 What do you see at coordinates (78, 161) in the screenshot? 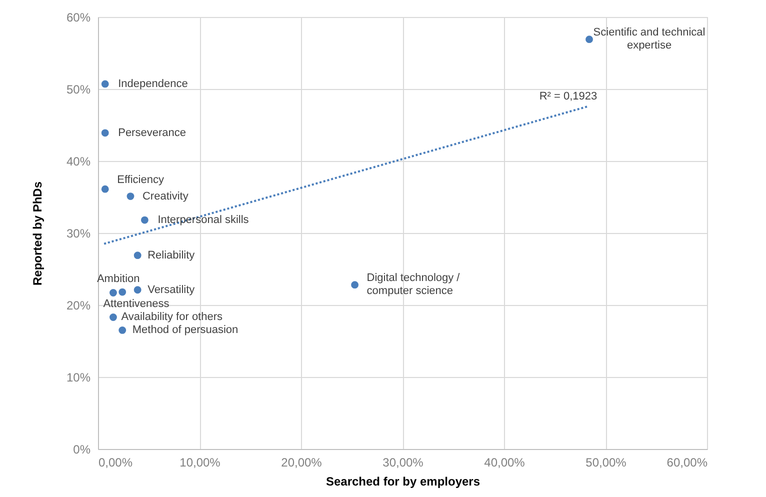
I see `y-tick-label: 40%` at bounding box center [78, 161].